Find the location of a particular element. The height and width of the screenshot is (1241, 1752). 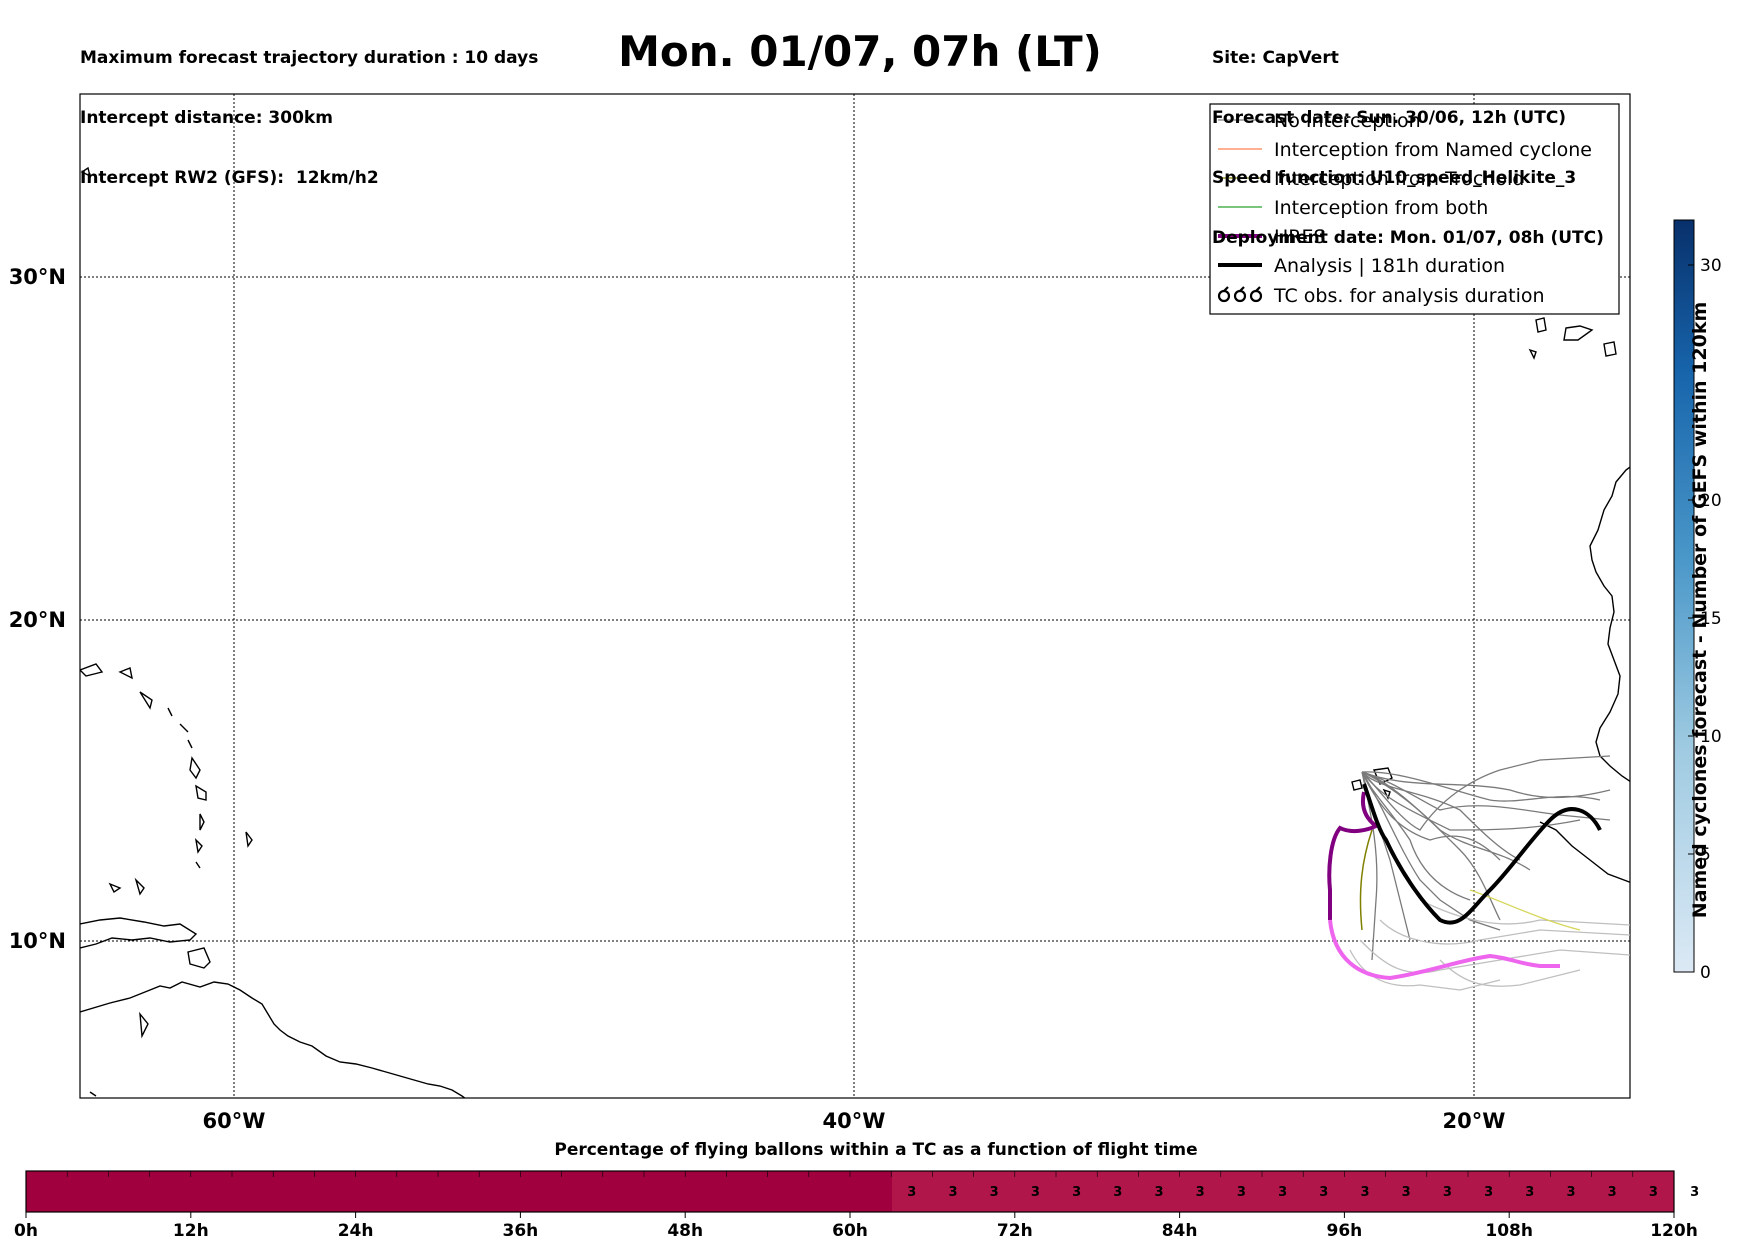

cyclone-symbol-icon is located at coordinates (1240, 294).